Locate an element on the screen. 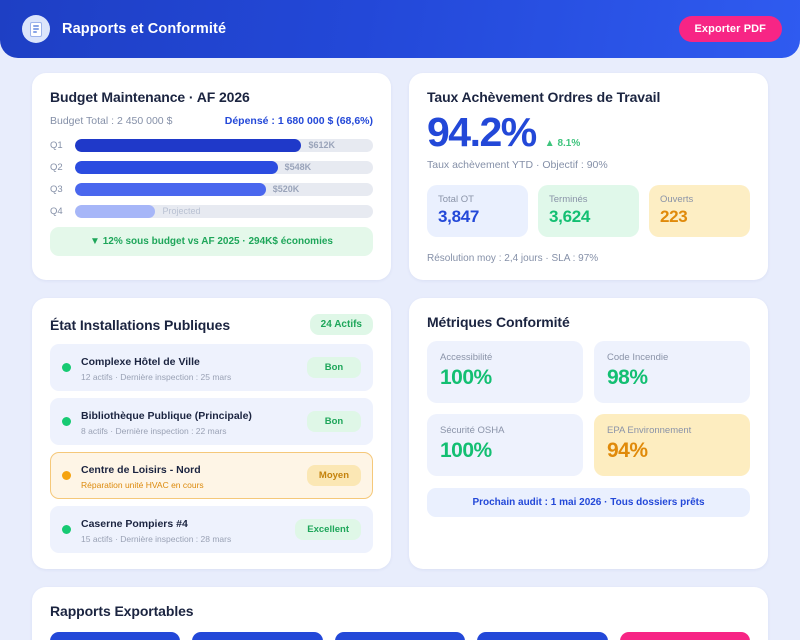 The width and height of the screenshot is (800, 640). budget-bar-row: Q3 $520K is located at coordinates (211, 189).